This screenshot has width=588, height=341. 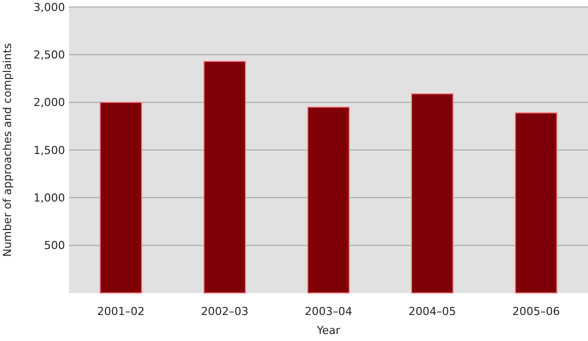 I want to click on y-tick-label: 1,500, so click(x=49, y=150).